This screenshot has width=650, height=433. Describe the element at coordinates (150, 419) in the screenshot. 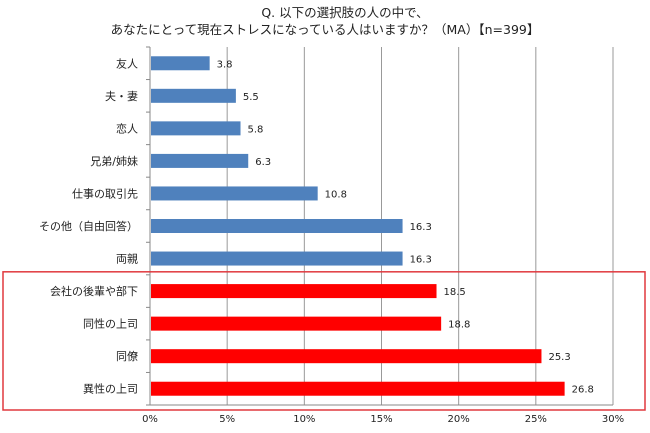

I see `x-tick-label: 0%` at that location.